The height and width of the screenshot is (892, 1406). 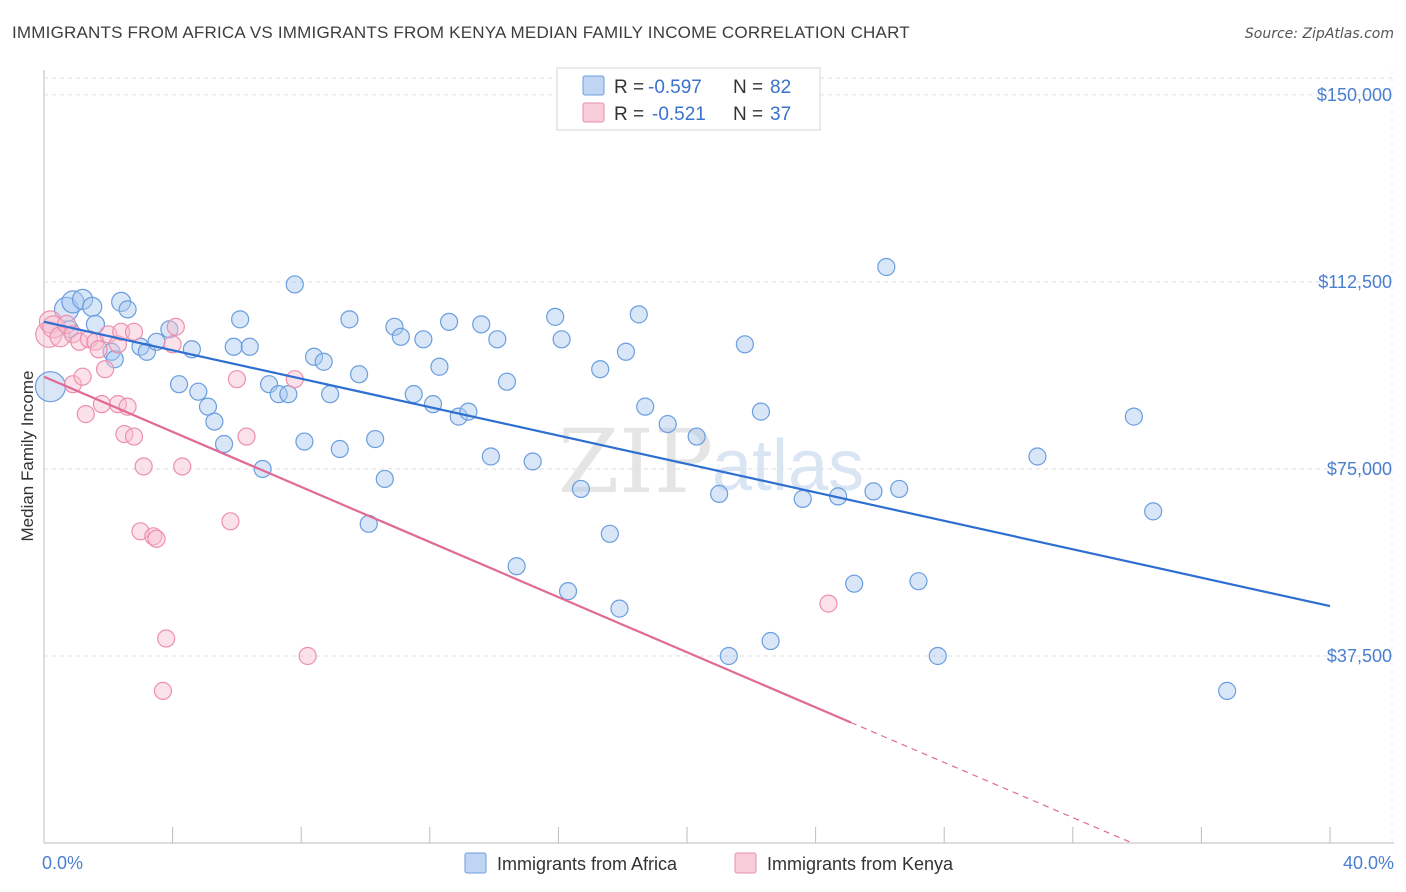 What do you see at coordinates (27, 455) in the screenshot?
I see `y-axis-label: Median Family Income` at bounding box center [27, 455].